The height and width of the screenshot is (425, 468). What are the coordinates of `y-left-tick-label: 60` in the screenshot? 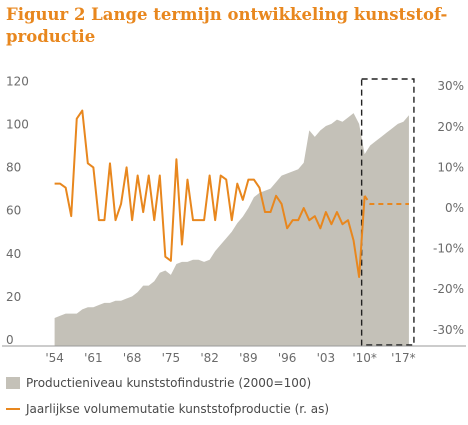 It's located at (13, 211).